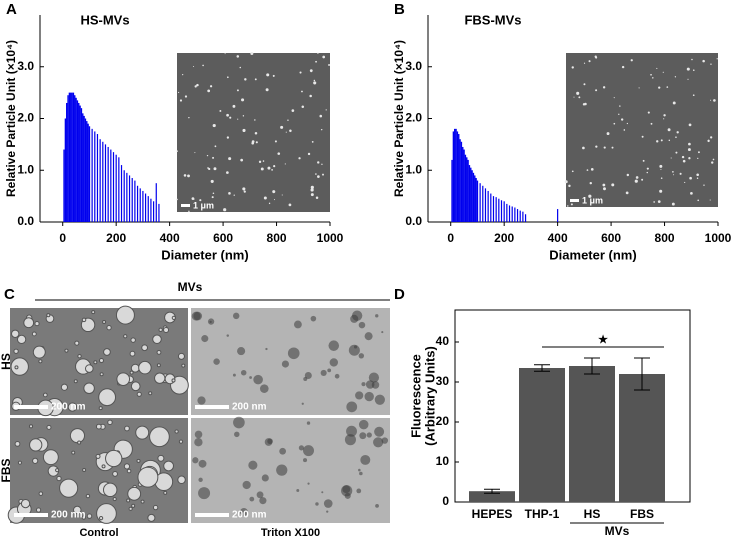 The height and width of the screenshot is (540, 745). What do you see at coordinates (190, 287) in the screenshot?
I see `panel-title: MVs` at bounding box center [190, 287].